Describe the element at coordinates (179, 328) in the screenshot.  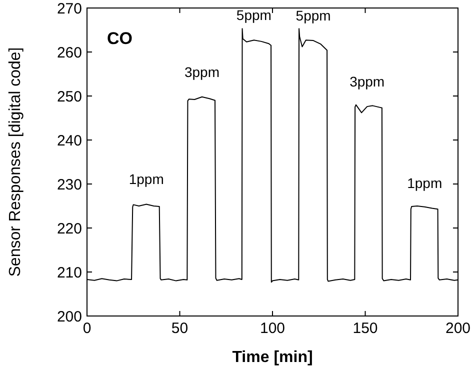
I see `x-tick-label: 50` at that location.